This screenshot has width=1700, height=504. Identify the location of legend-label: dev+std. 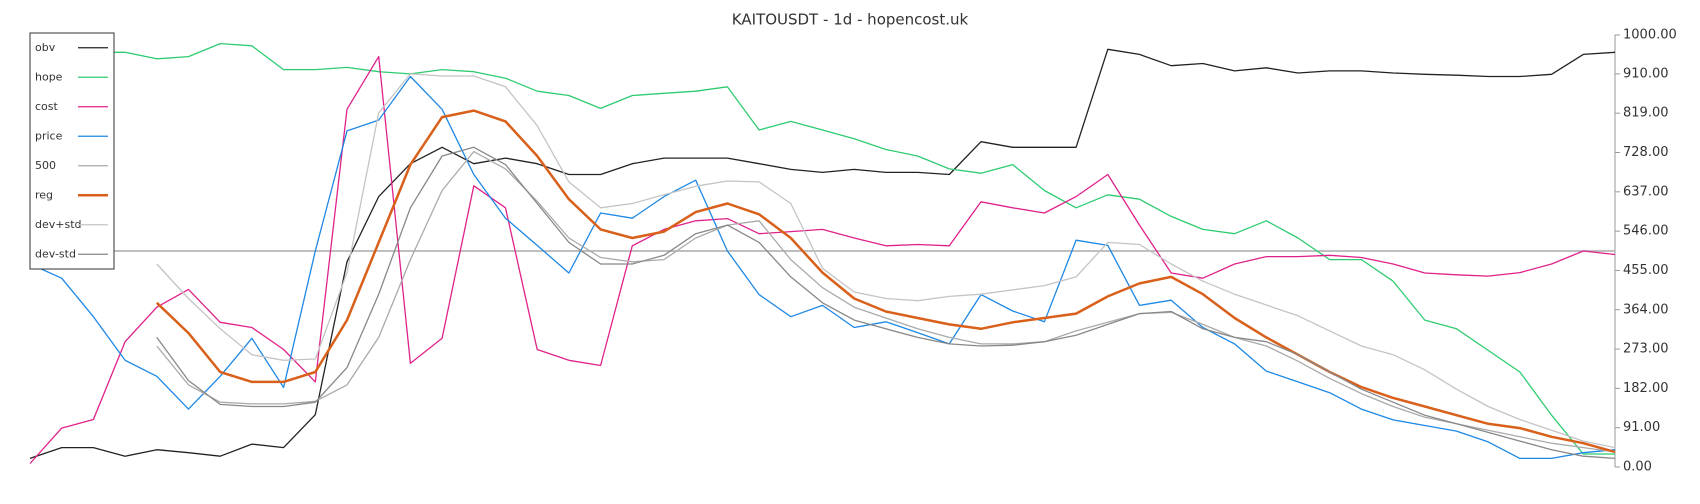
(58, 224).